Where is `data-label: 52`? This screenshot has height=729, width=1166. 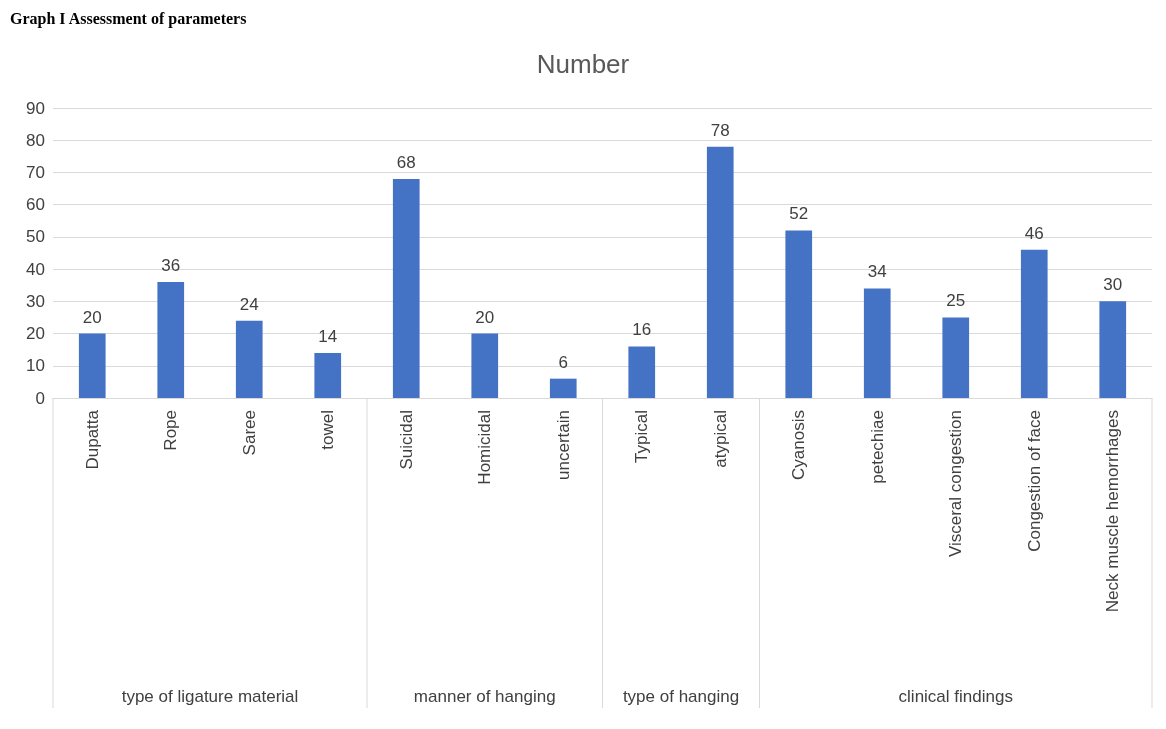 data-label: 52 is located at coordinates (799, 214).